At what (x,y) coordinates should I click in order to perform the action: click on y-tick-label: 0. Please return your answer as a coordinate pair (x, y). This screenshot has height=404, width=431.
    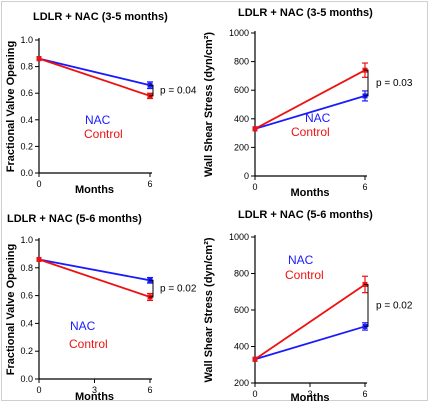
    Looking at the image, I should click on (246, 176).